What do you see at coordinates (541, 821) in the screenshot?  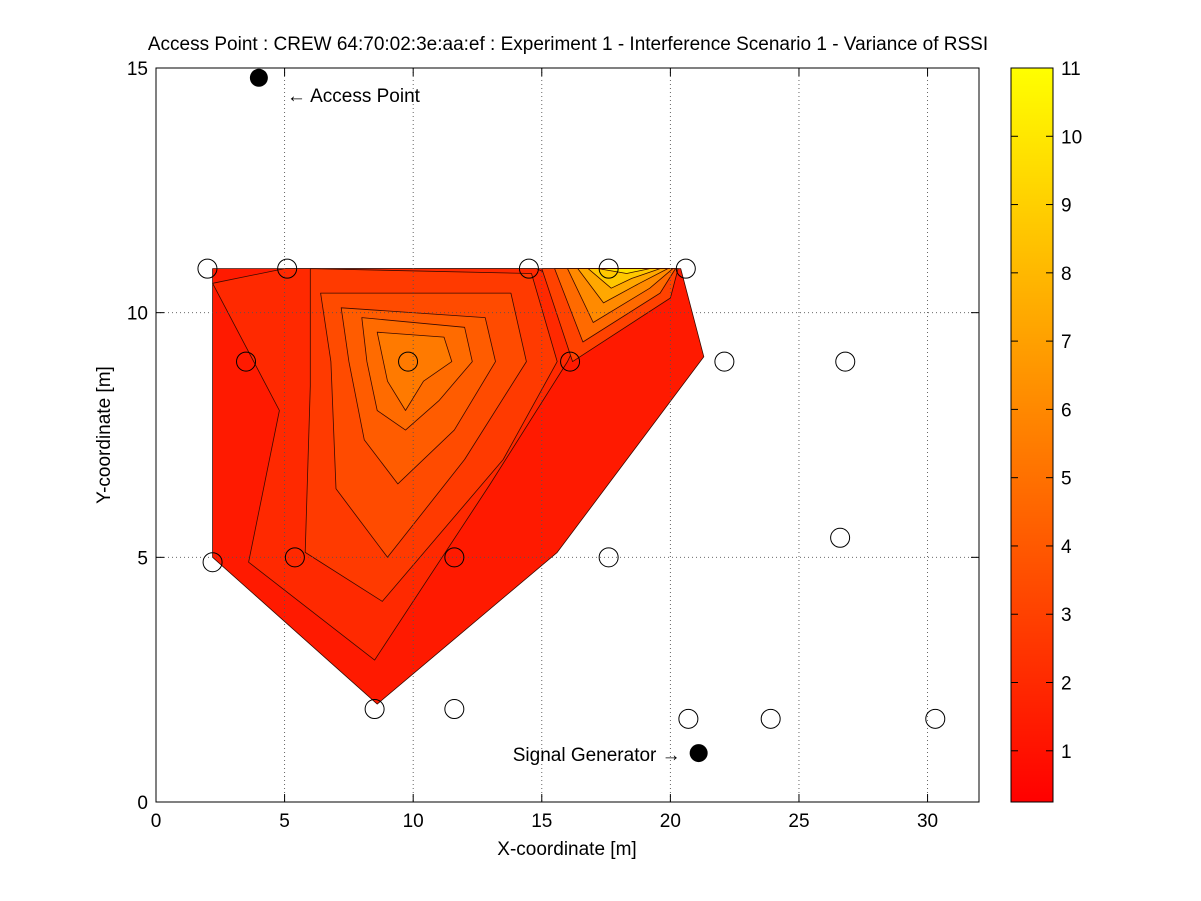 I see `x-tick-label-15: 15` at bounding box center [541, 821].